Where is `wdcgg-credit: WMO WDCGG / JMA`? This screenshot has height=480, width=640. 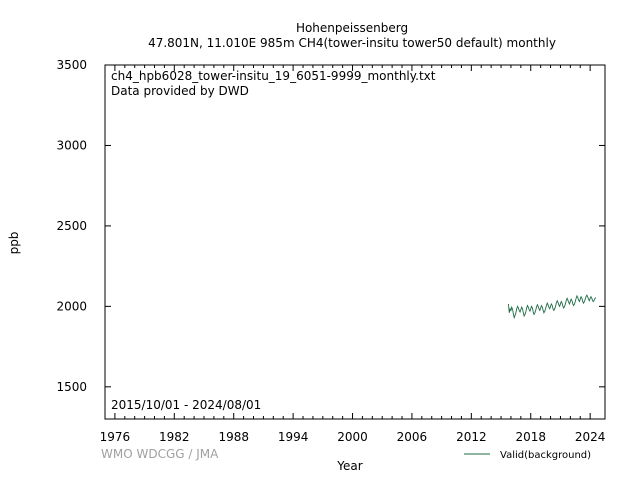 wdcgg-credit: WMO WDCGG / JMA is located at coordinates (160, 454).